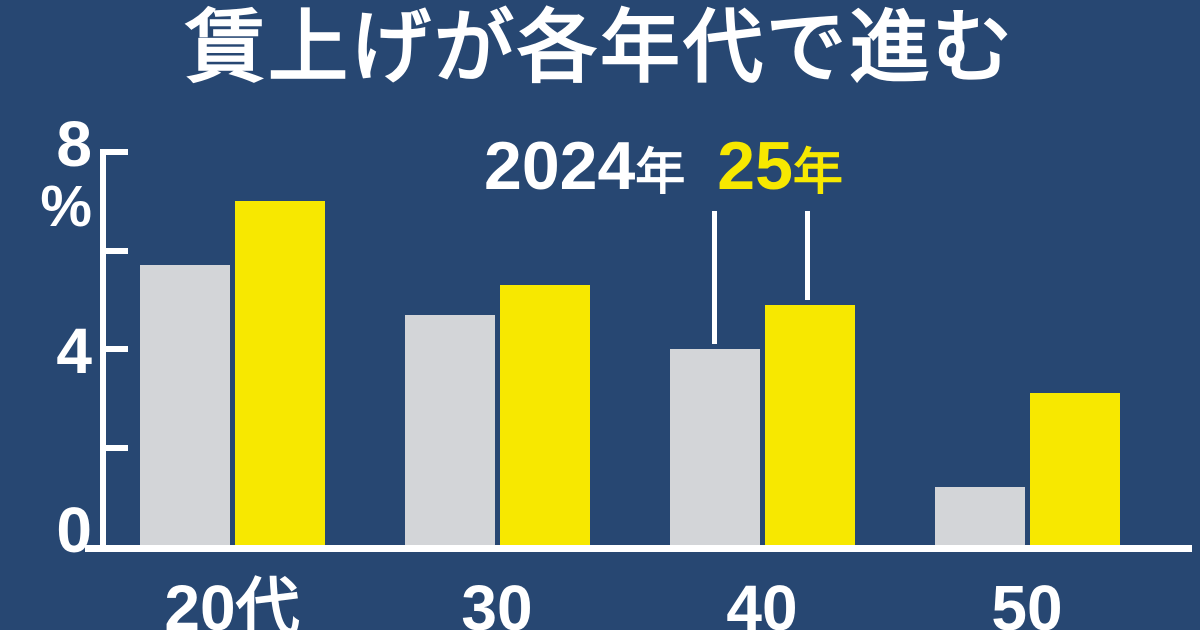  I want to click on legend: 2024 年 25 年, so click(663, 166).